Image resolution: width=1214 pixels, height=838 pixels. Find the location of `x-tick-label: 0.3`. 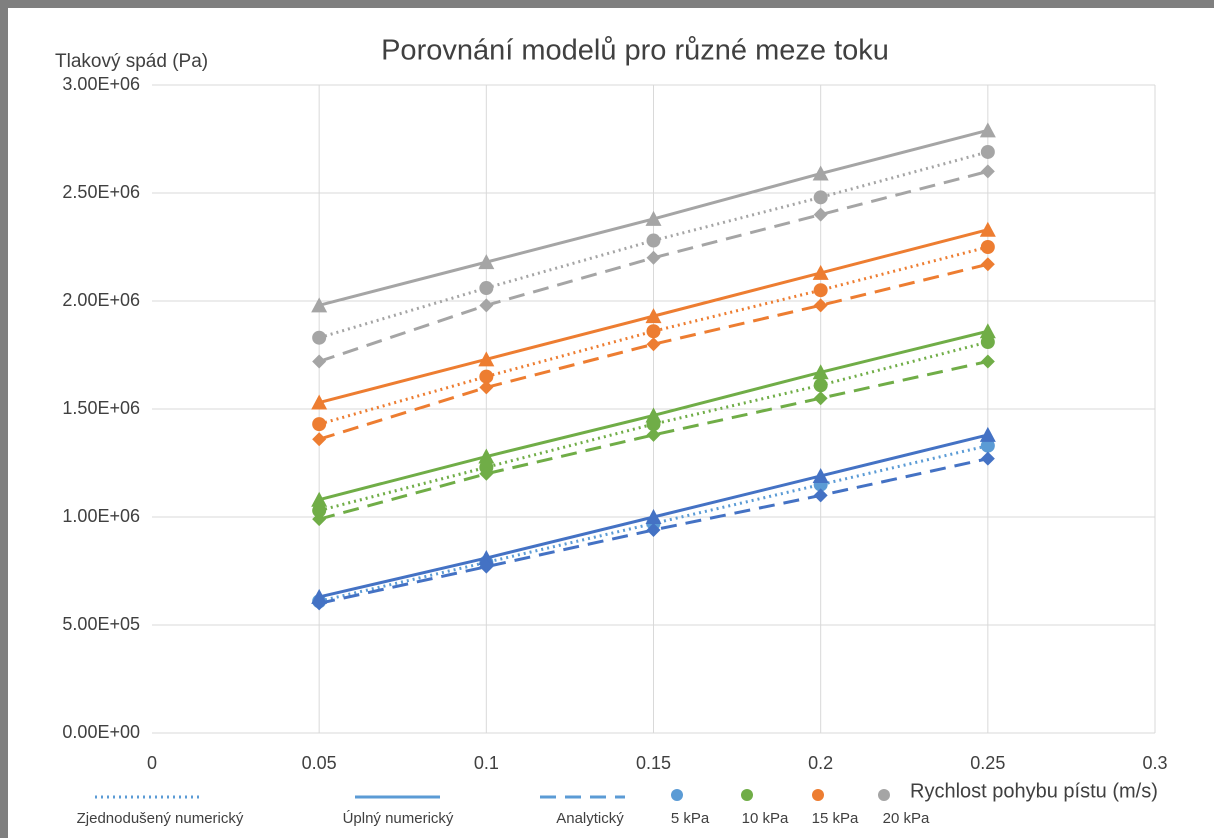

x-tick-label: 0.3 is located at coordinates (1154, 763).